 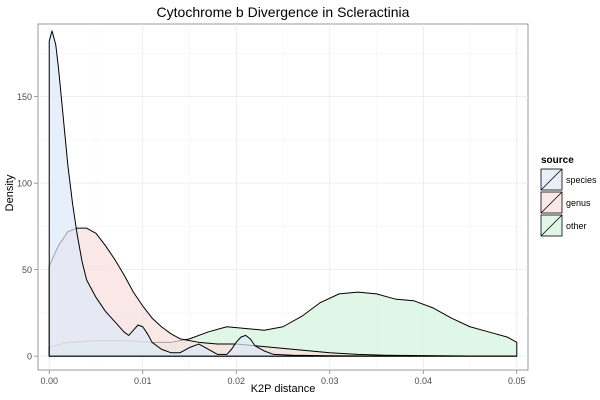 What do you see at coordinates (557, 160) in the screenshot?
I see `legend-title: source` at bounding box center [557, 160].